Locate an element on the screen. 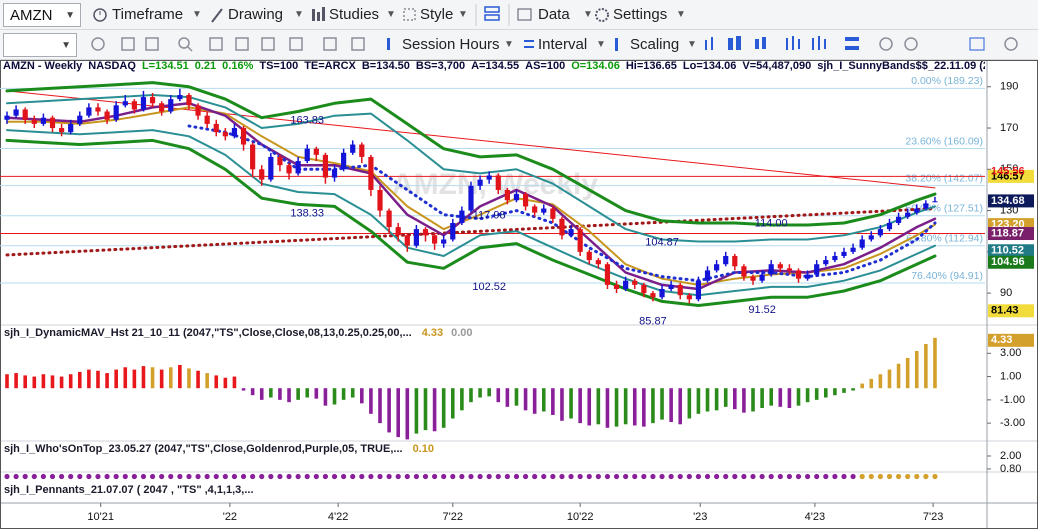  menu: Settings is located at coordinates (640, 14).